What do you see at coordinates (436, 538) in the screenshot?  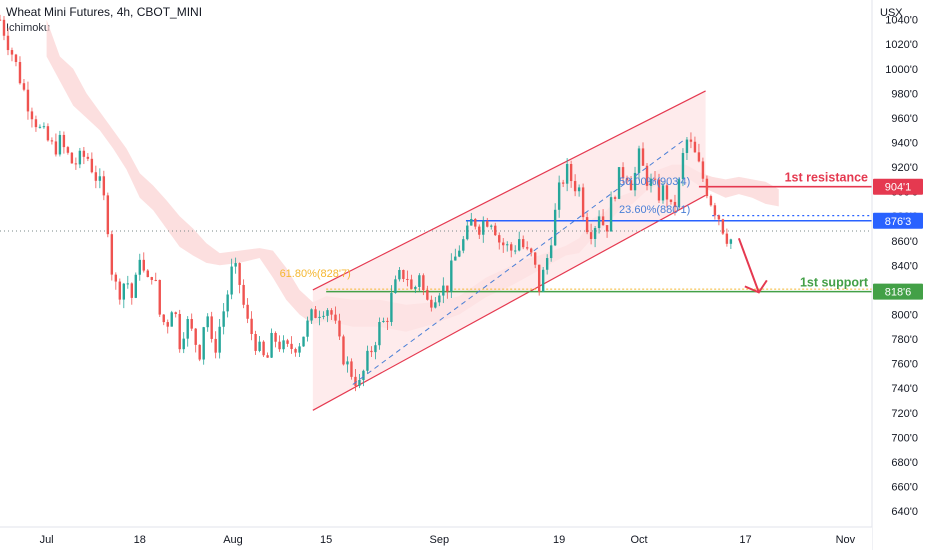 I see `x-axis-background` at bounding box center [436, 538].